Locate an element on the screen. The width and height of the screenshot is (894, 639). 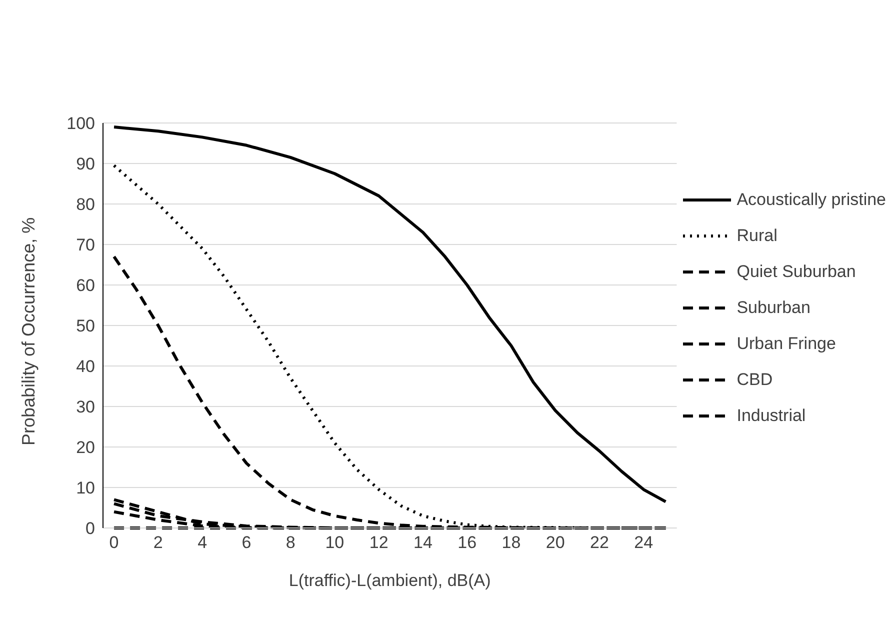
y-tick-label: 80 is located at coordinates (85, 204).